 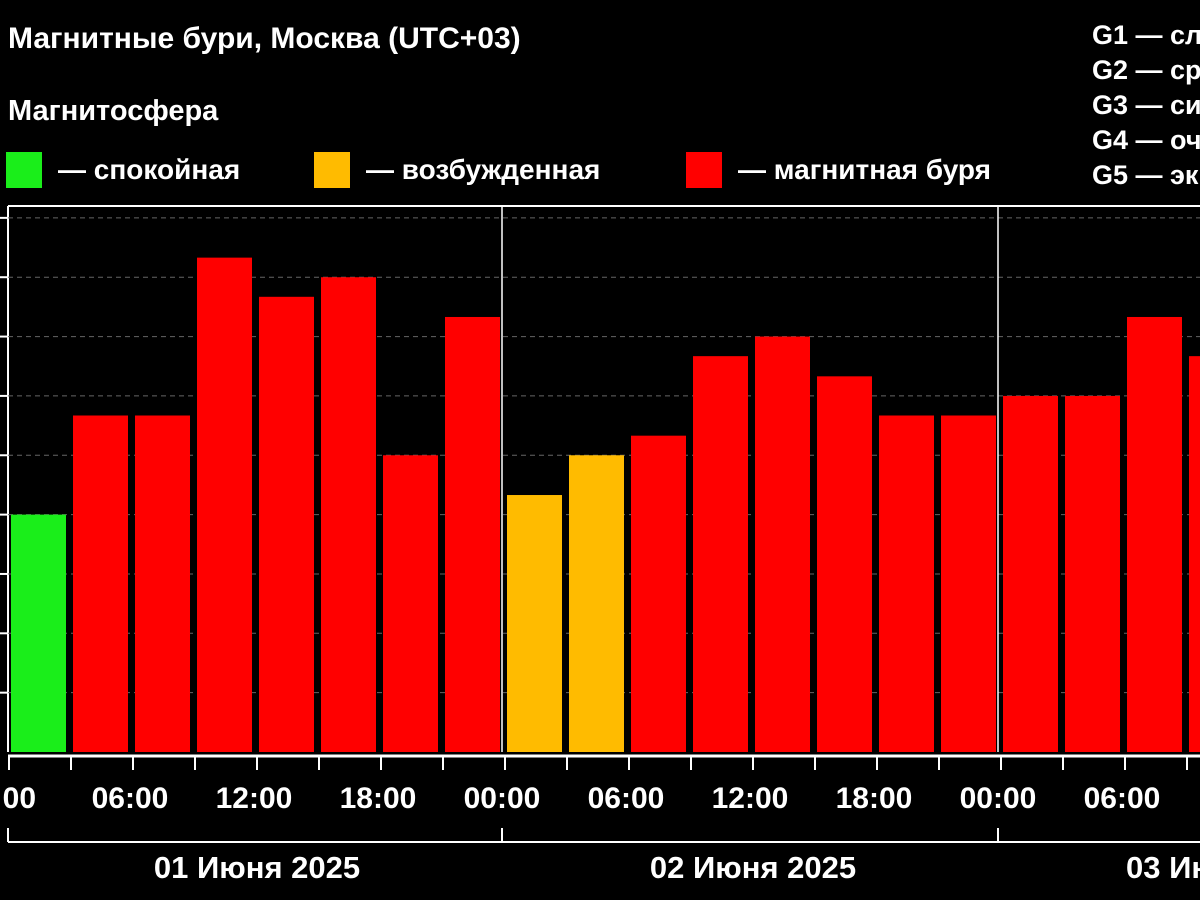 I want to click on legend-swatch-storm, so click(x=704, y=170).